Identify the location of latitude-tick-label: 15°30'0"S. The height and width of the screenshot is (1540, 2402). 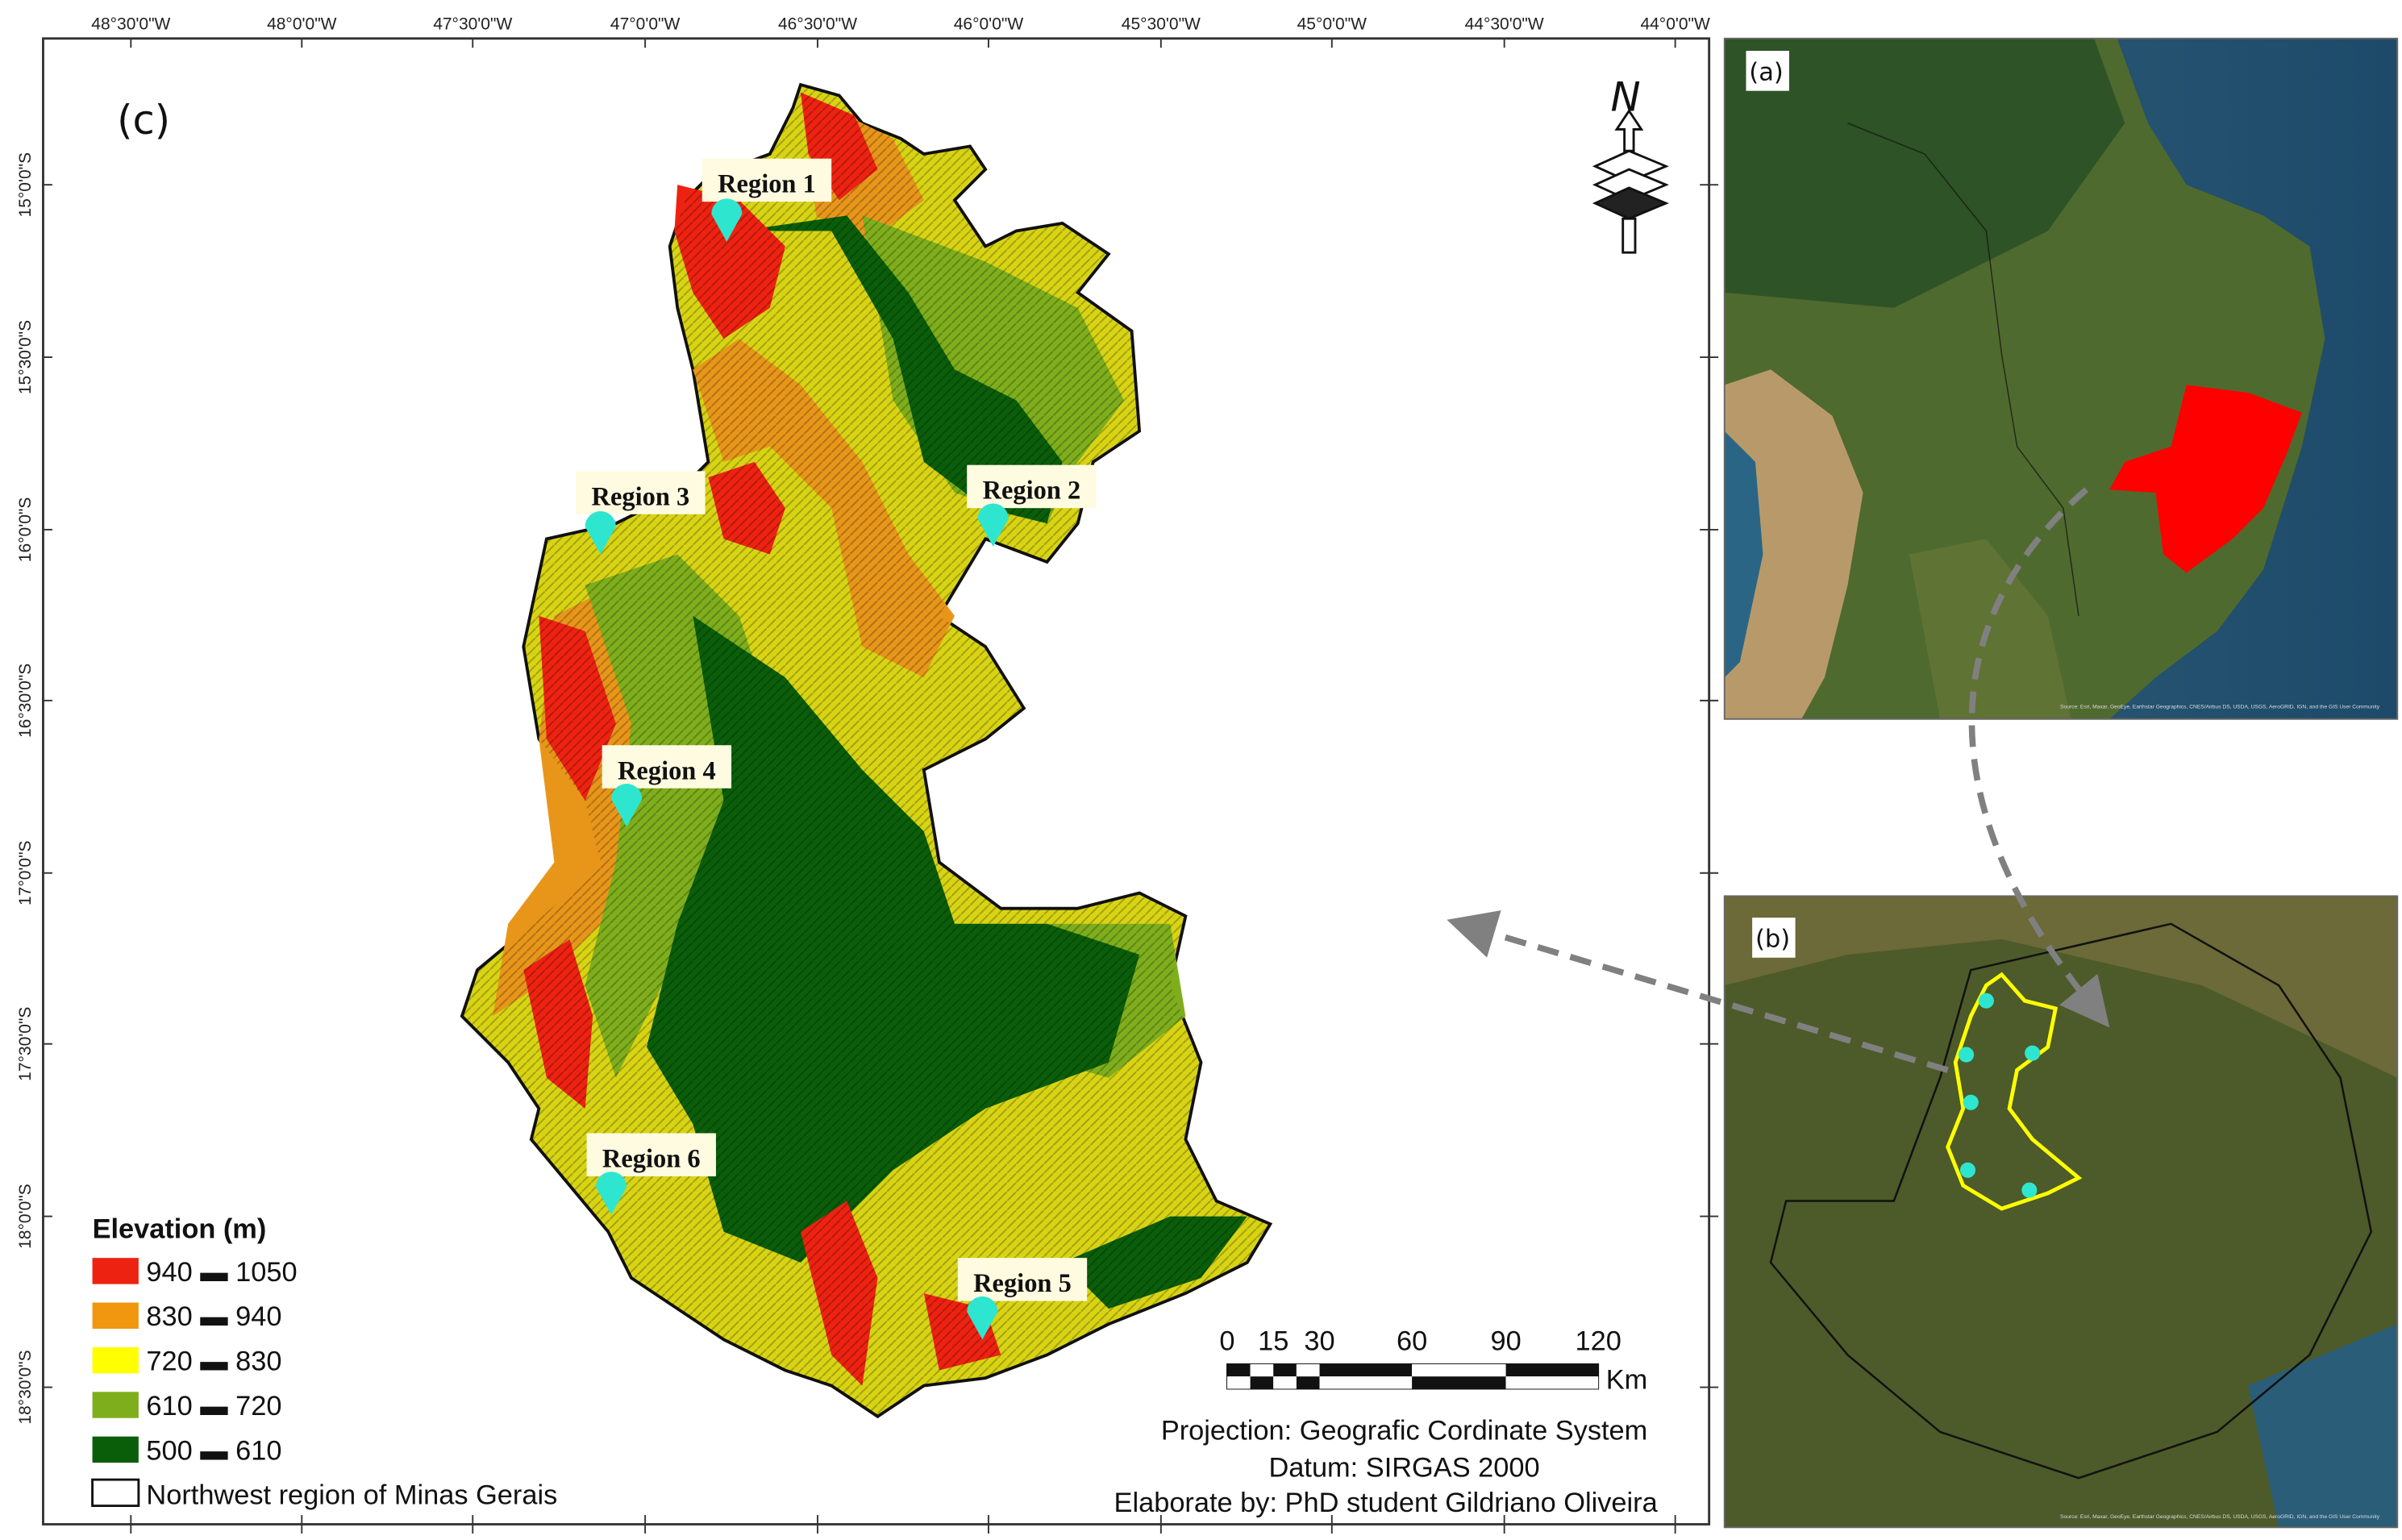
(26, 357).